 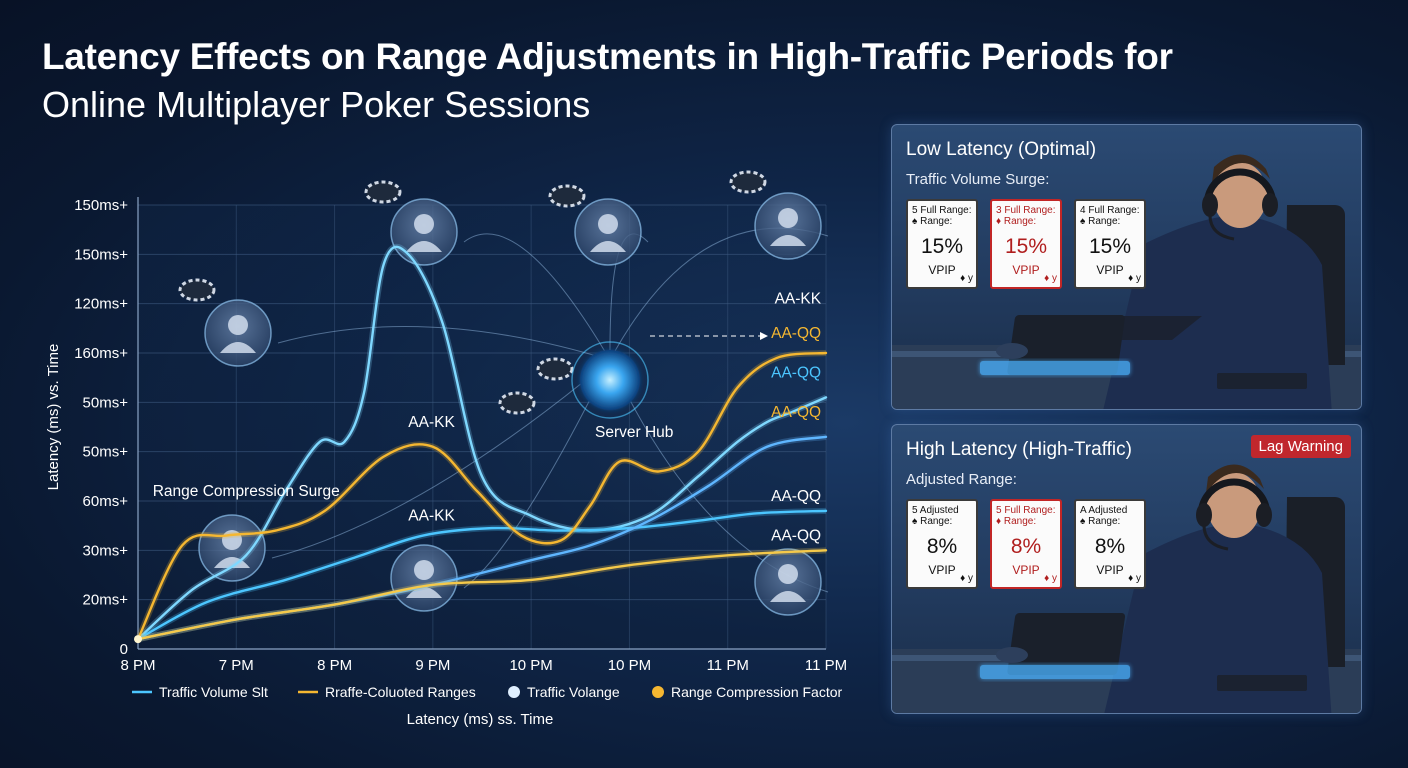 I want to click on panel-subtitle: Adjusted Range:, so click(x=961, y=479).